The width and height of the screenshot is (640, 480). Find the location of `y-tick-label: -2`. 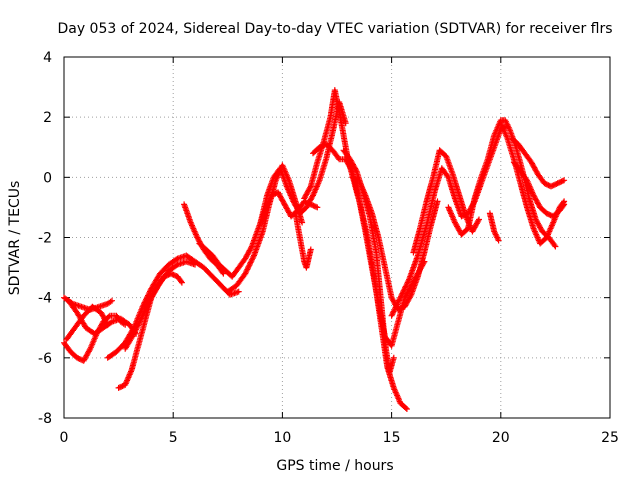

y-tick-label: -2 is located at coordinates (45, 239).